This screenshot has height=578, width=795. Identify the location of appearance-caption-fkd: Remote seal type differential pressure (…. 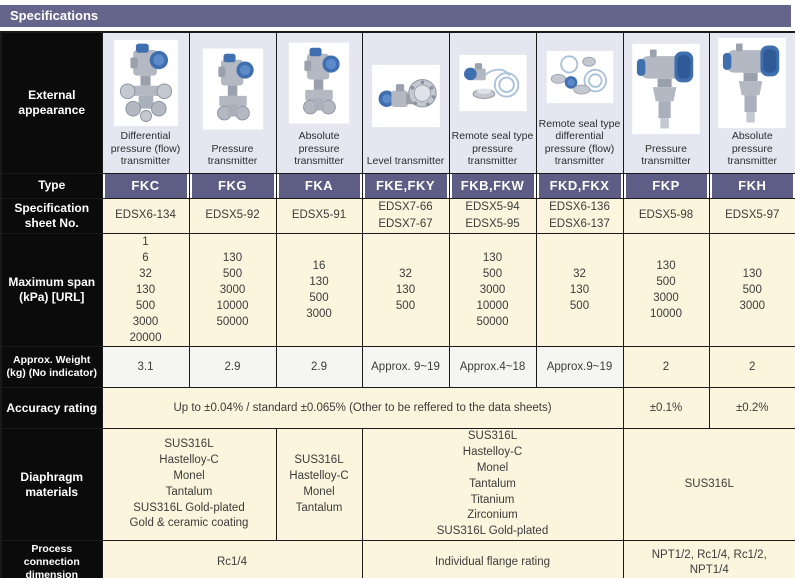
(579, 142).